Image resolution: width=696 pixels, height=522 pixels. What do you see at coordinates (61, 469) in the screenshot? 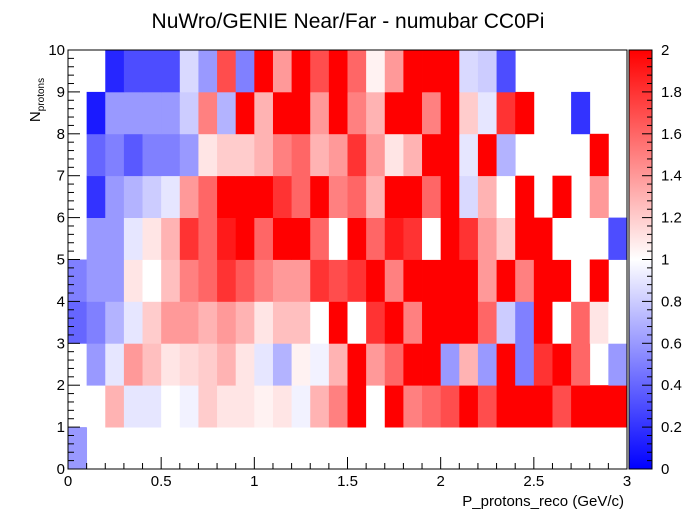
I see `y-tick-label: 0` at bounding box center [61, 469].